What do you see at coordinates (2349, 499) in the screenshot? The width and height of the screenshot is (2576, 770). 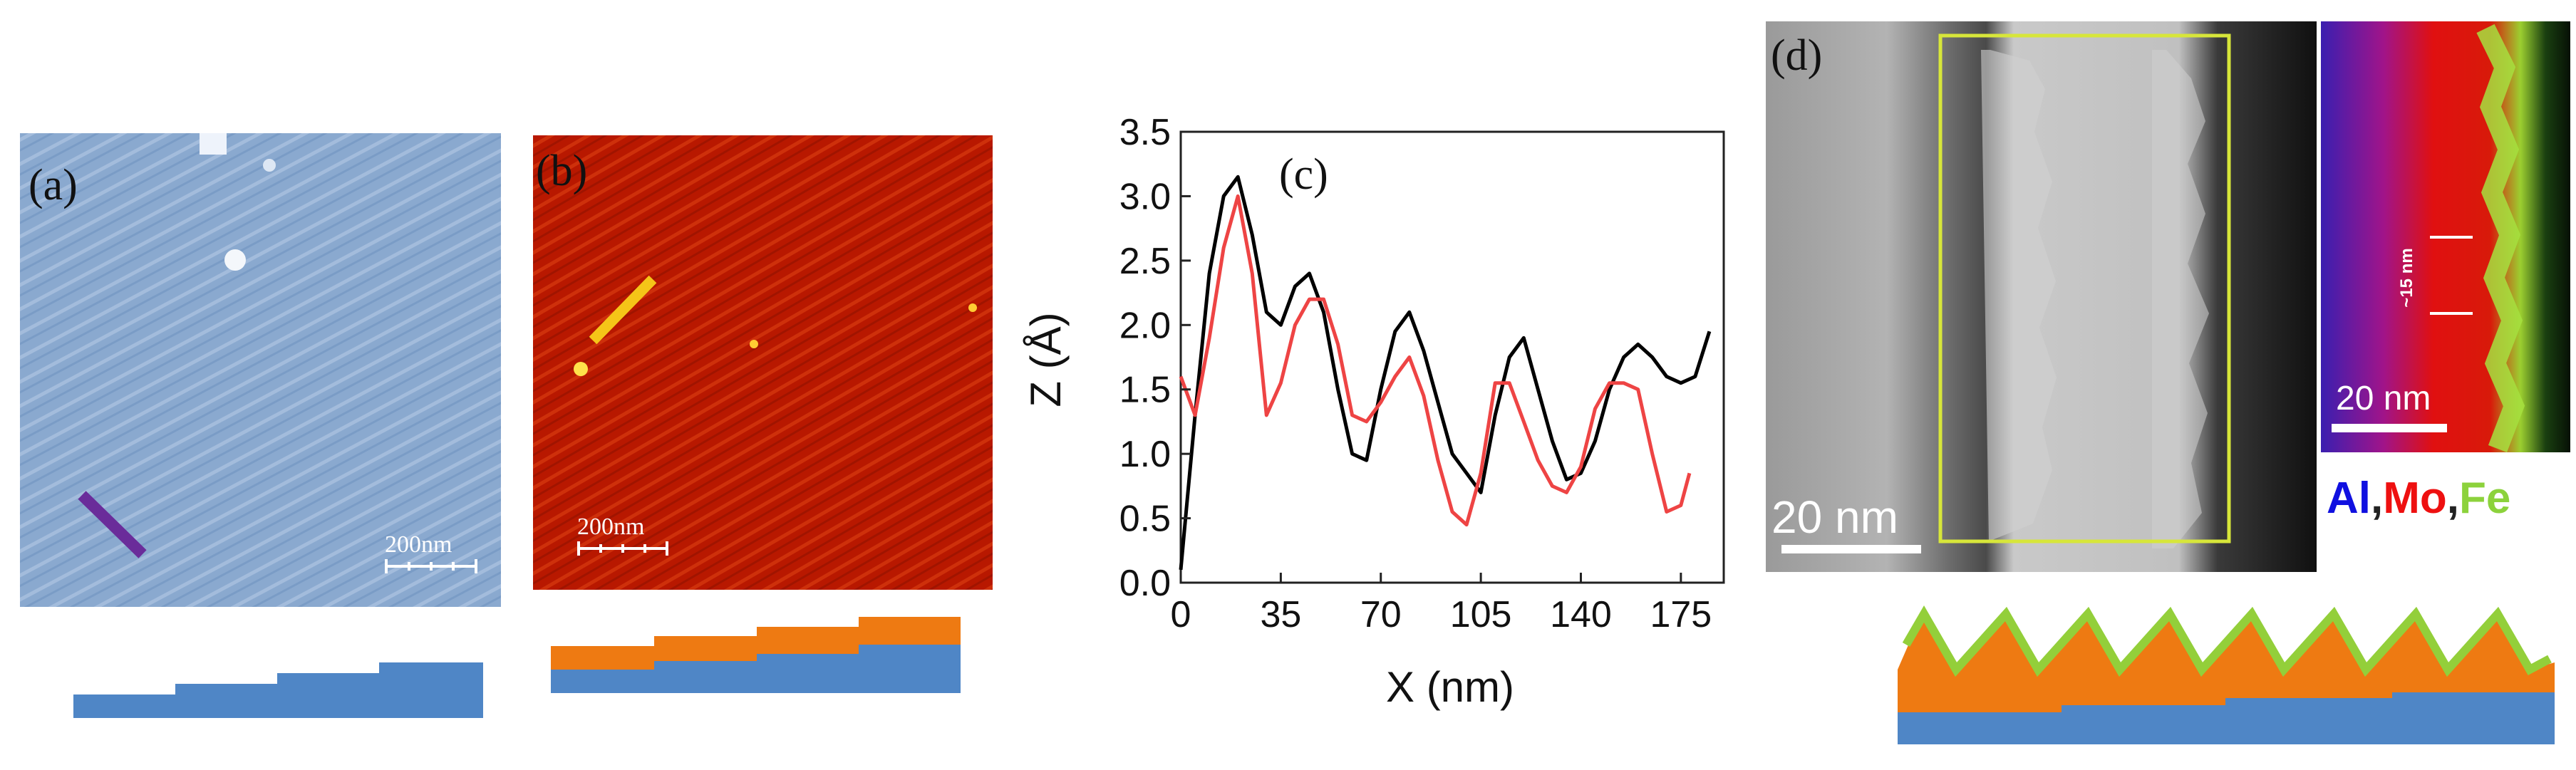 I see `legend-al-text: Al` at bounding box center [2349, 499].